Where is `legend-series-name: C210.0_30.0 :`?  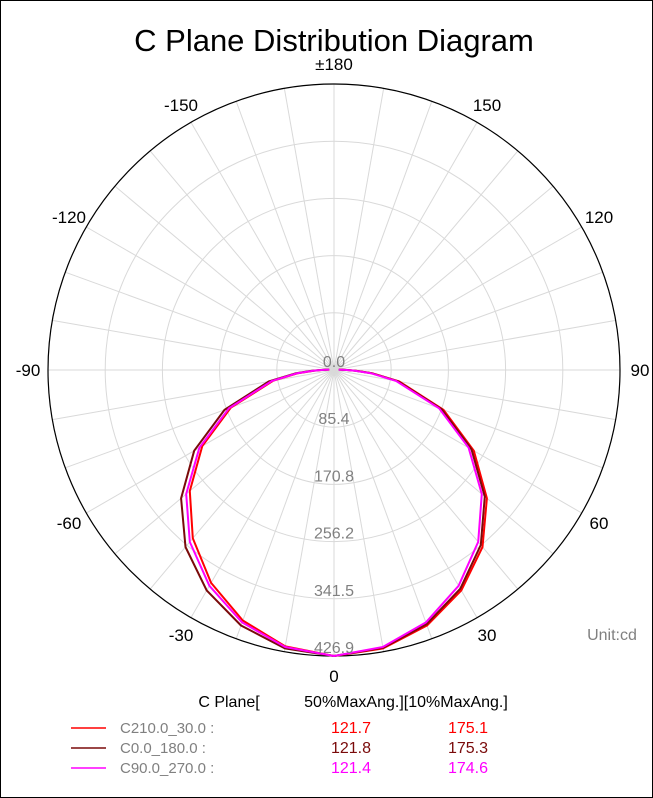 legend-series-name: C210.0_30.0 : is located at coordinates (167, 728).